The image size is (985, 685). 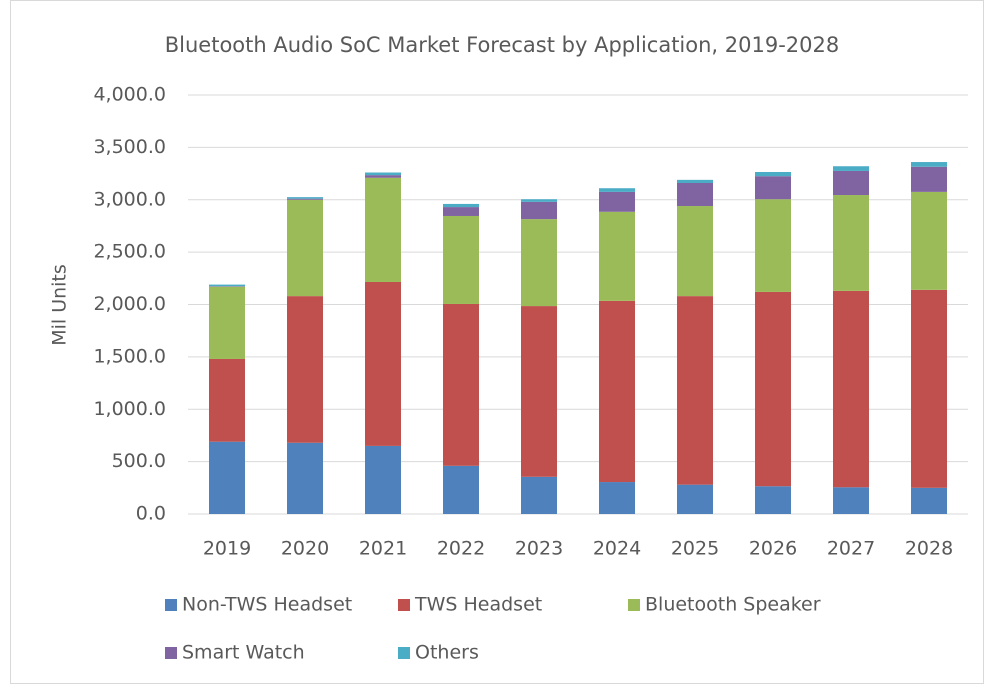 What do you see at coordinates (929, 549) in the screenshot?
I see `x-tick-label: 2028` at bounding box center [929, 549].